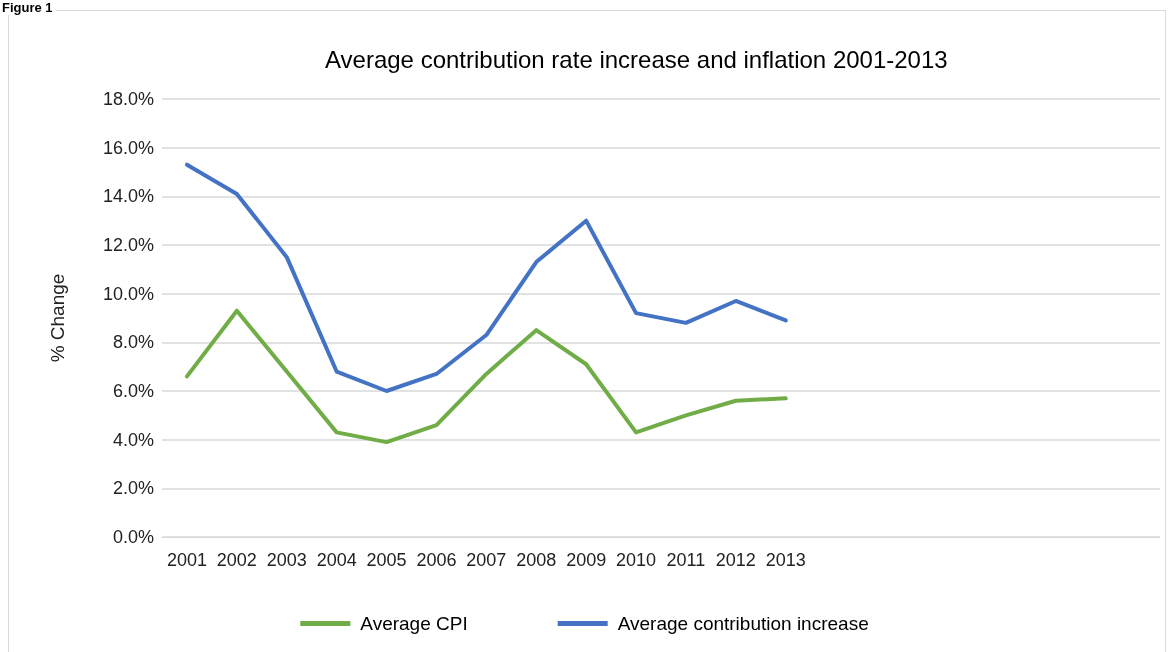  I want to click on legend-label: Average contribution increase, so click(743, 623).